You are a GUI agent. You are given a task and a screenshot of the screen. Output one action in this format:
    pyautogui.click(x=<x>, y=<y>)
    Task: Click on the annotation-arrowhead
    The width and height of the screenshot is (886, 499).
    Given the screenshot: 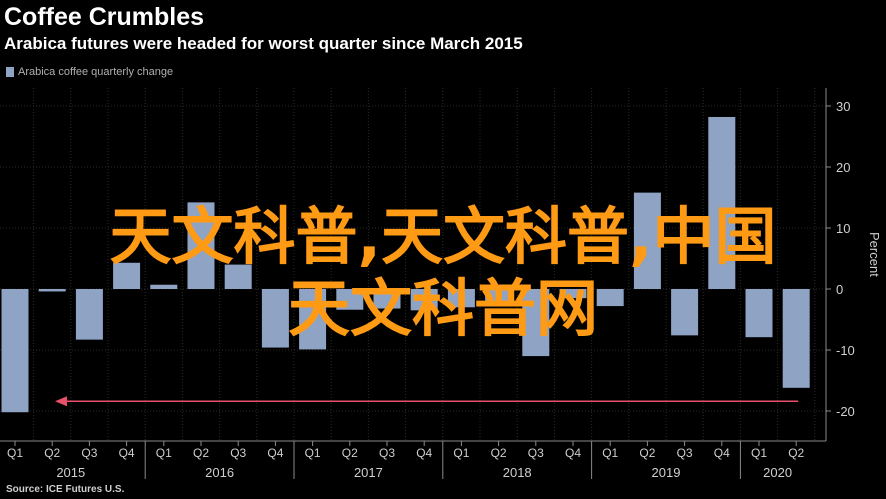 What is the action you would take?
    pyautogui.click(x=61, y=401)
    